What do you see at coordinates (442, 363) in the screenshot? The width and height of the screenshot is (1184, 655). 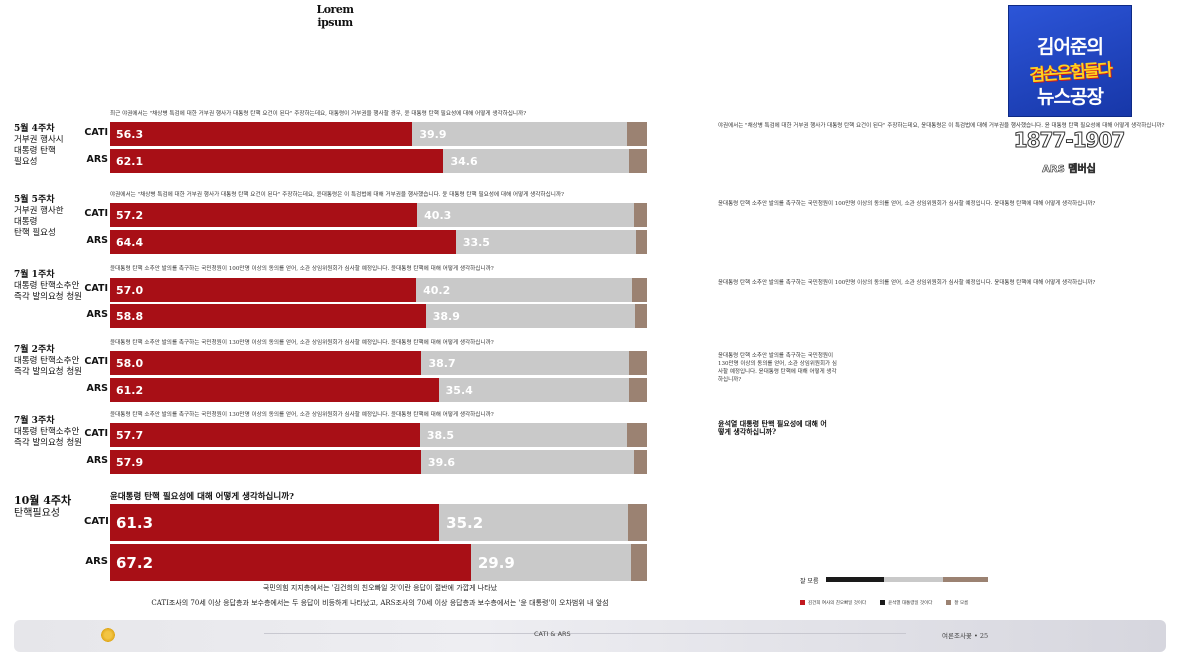 I see `data-label: 38.7` at bounding box center [442, 363].